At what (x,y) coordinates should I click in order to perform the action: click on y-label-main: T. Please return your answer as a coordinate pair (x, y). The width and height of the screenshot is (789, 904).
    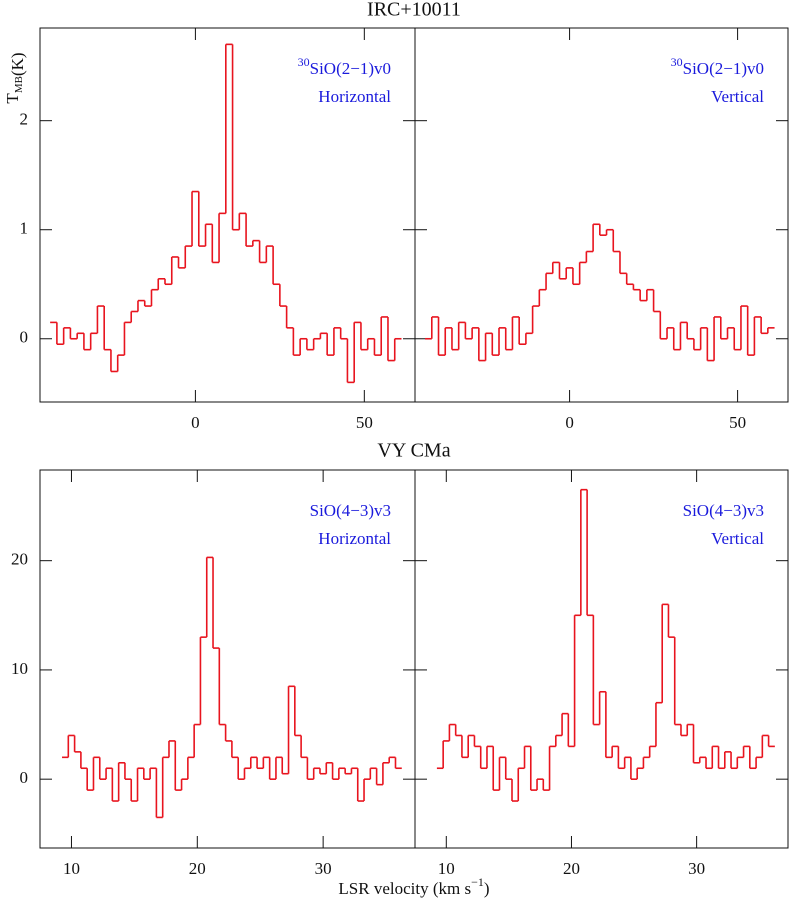
    Looking at the image, I should click on (12, 98).